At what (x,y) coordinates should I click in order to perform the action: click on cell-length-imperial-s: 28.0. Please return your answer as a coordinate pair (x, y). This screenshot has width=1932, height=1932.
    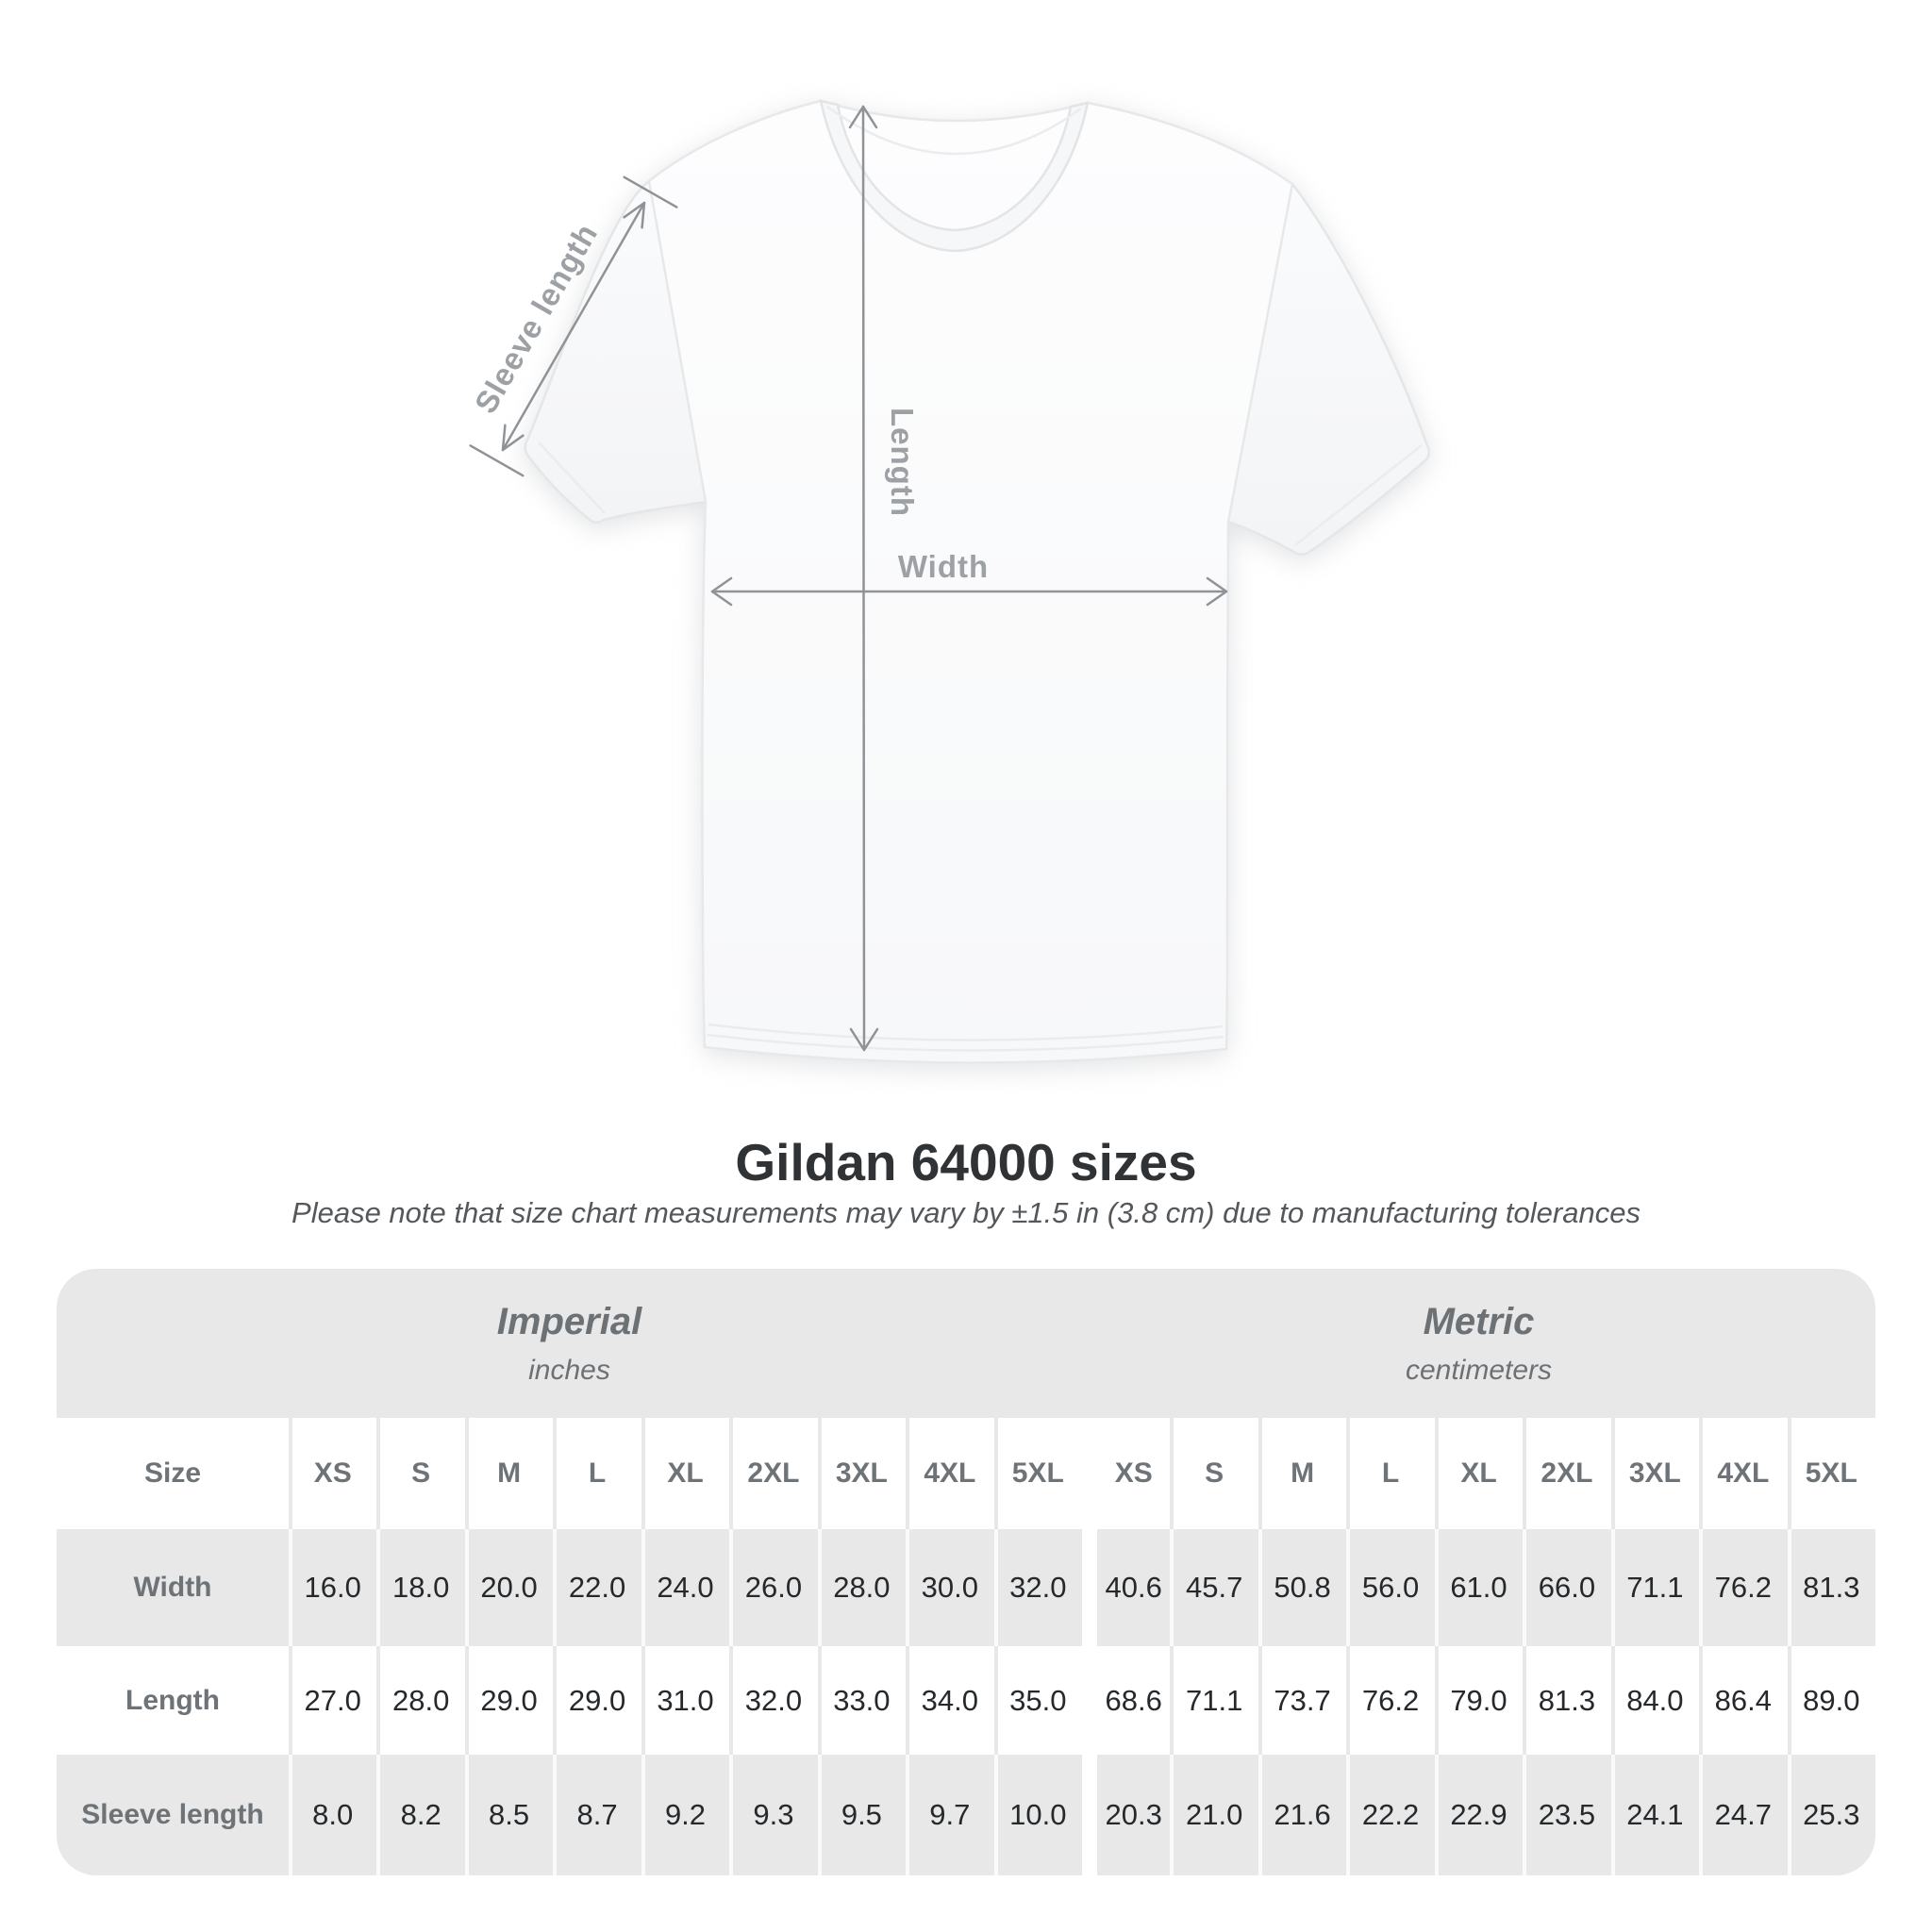
    Looking at the image, I should click on (421, 1701).